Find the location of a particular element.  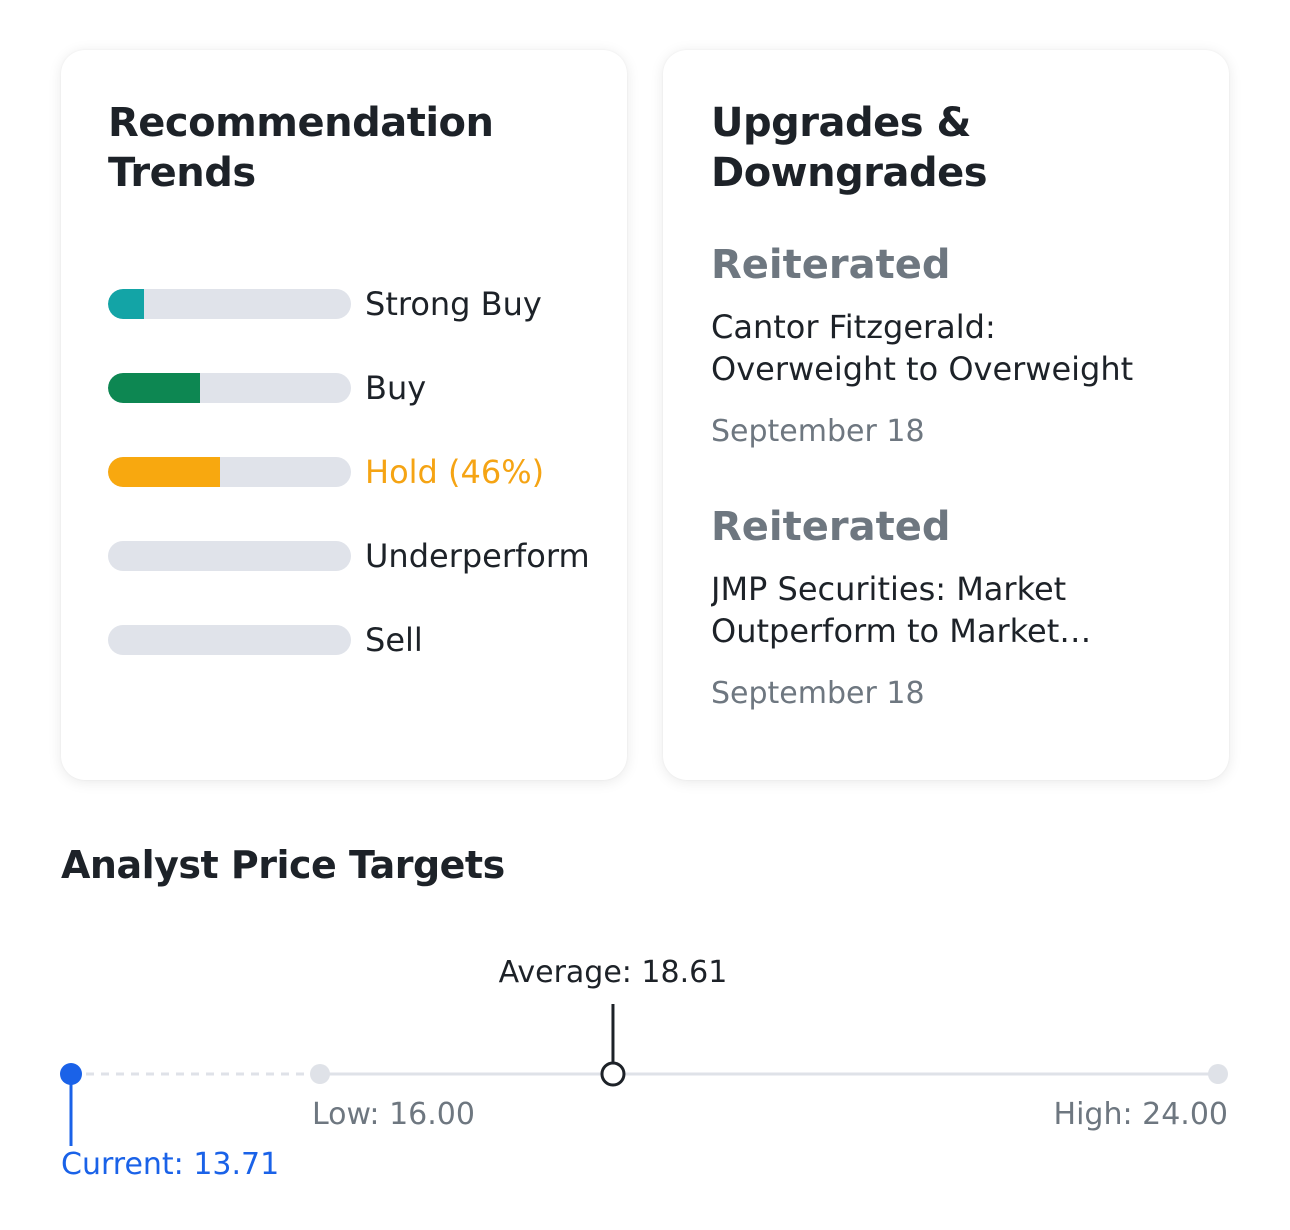

trend-row-sell: Sell is located at coordinates (367, 640).